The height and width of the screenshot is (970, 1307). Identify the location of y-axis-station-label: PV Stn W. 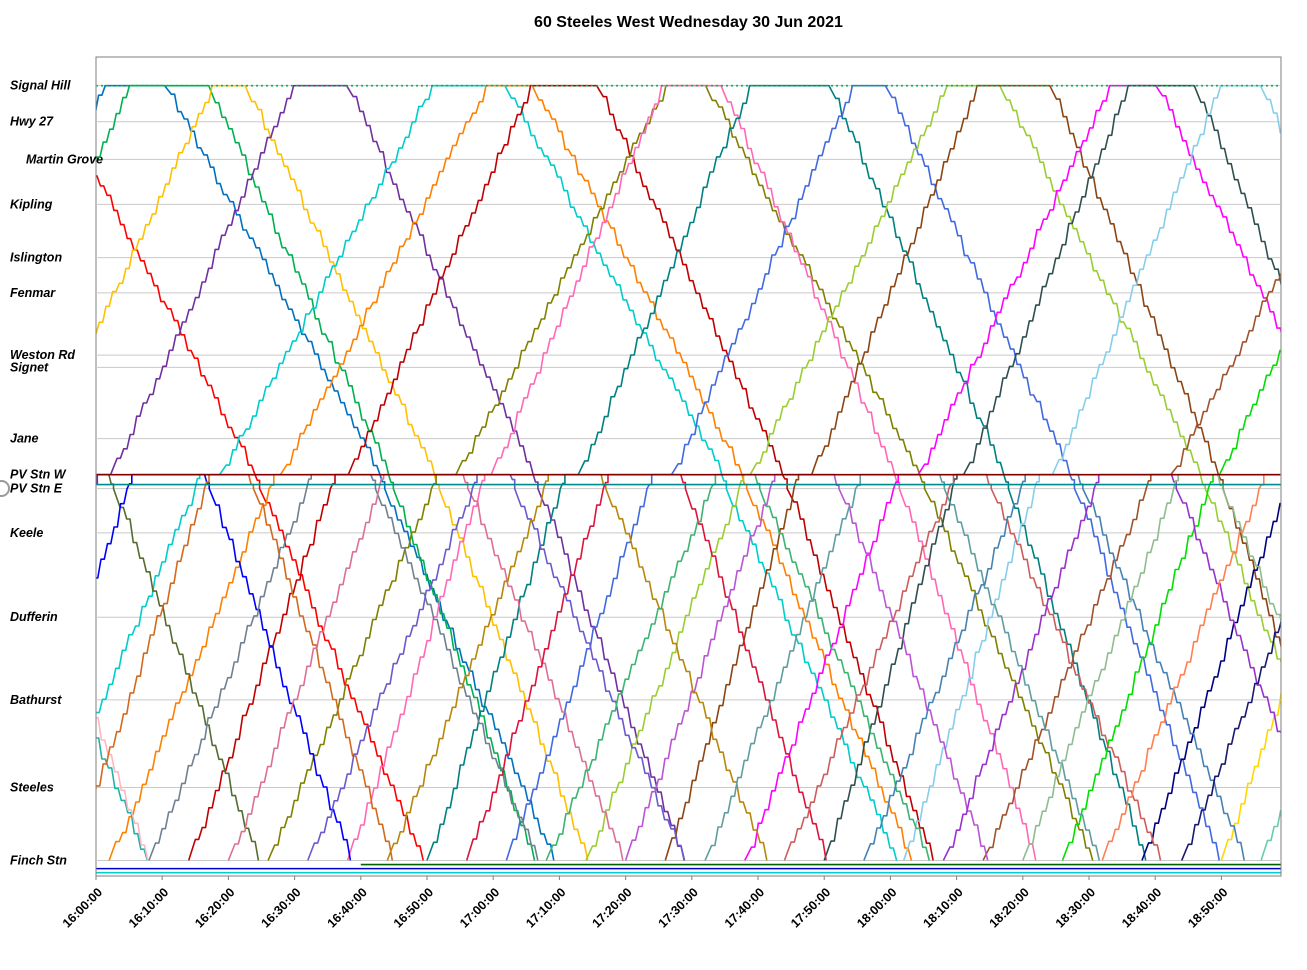
(38, 475).